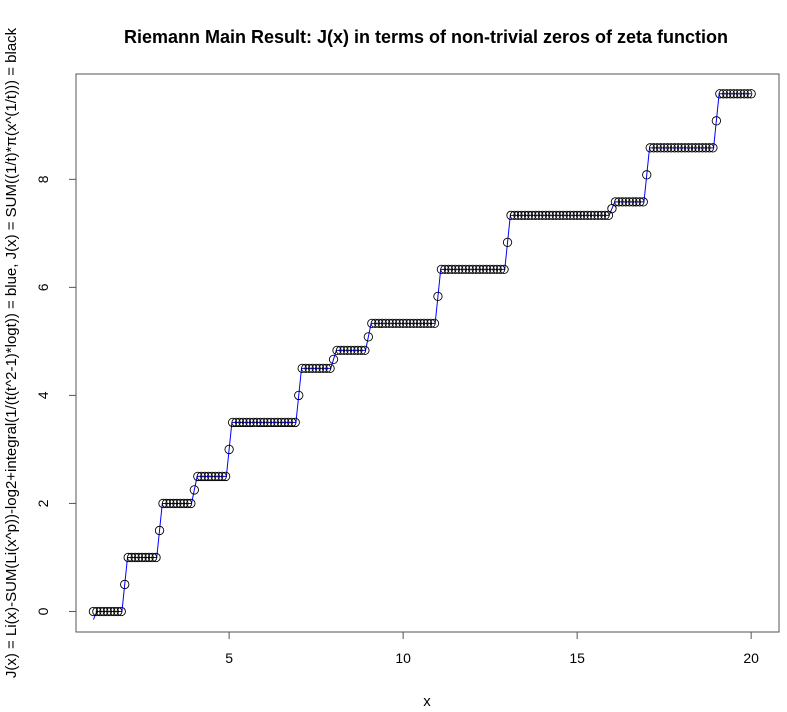 Image resolution: width=787 pixels, height=712 pixels. I want to click on x-axis-label: x, so click(427, 701).